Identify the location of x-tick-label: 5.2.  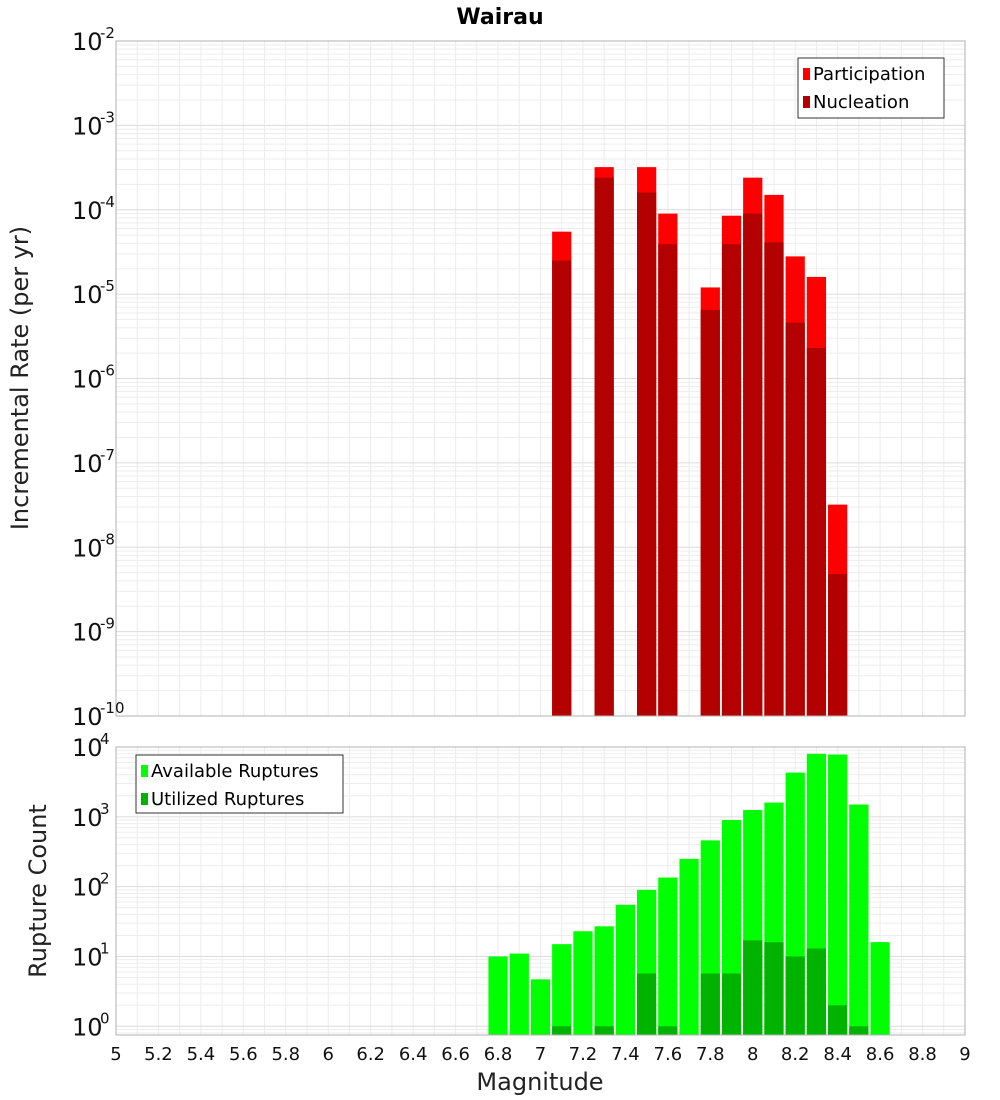
(158, 1054).